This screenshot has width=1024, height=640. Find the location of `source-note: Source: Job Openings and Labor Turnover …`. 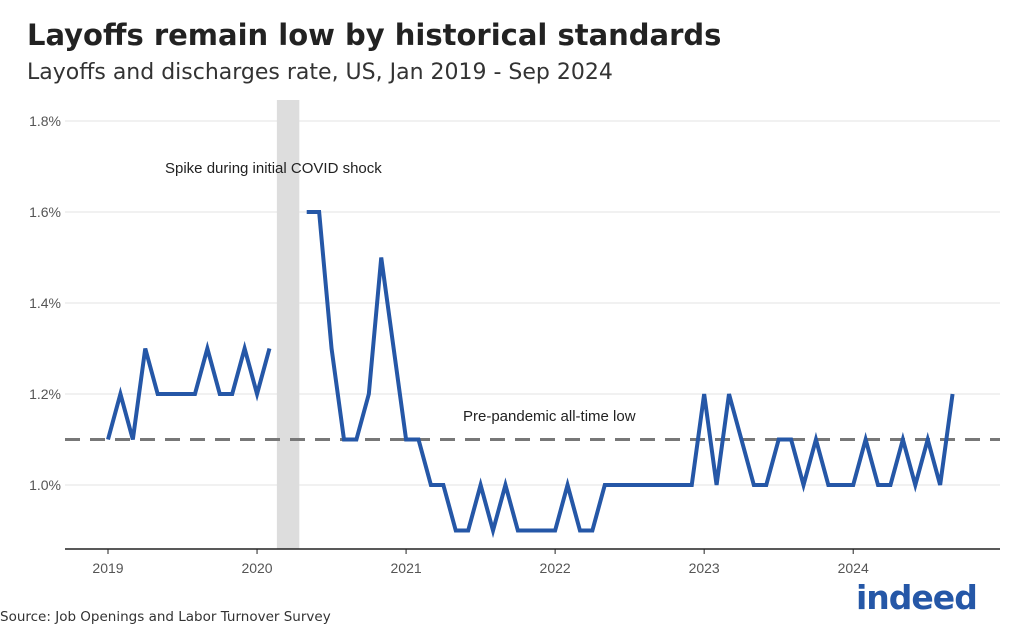

source-note: Source: Job Openings and Labor Turnover … is located at coordinates (165, 617).